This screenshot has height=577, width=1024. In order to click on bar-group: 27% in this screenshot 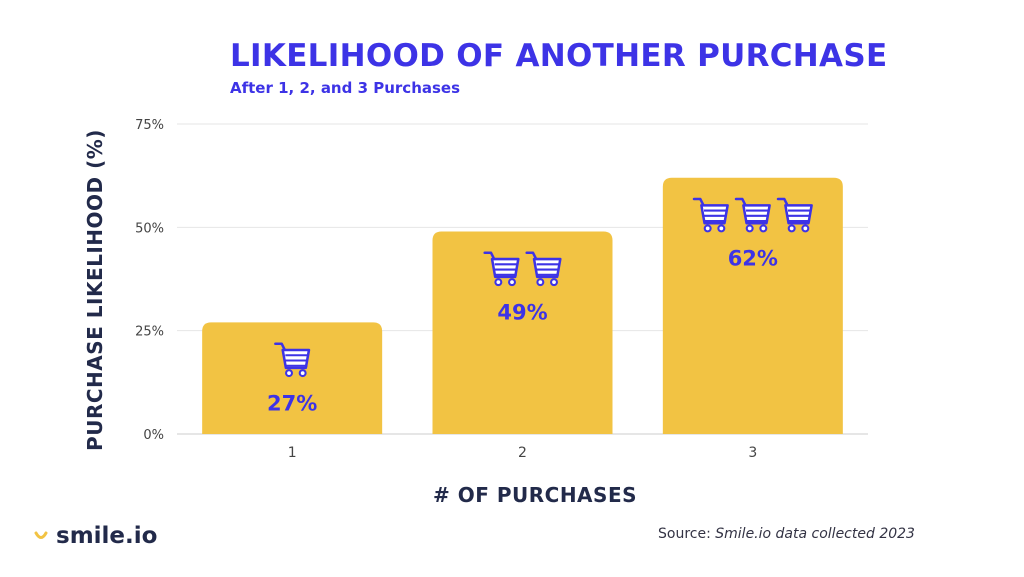, I will do `click(292, 378)`.